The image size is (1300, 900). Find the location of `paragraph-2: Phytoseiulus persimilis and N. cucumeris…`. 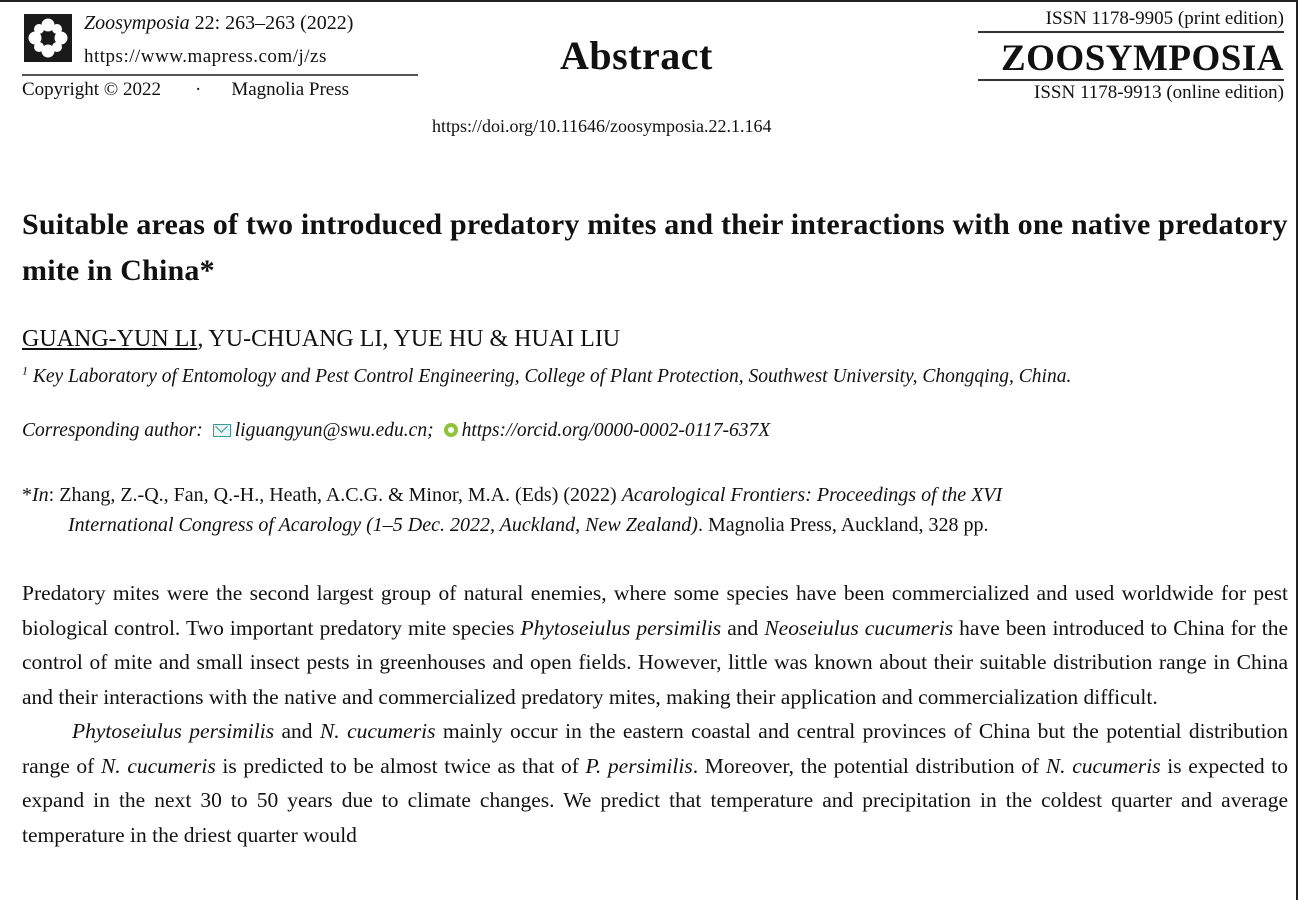

paragraph-2: Phytoseiulus persimilis and N. cucumeris… is located at coordinates (655, 783).